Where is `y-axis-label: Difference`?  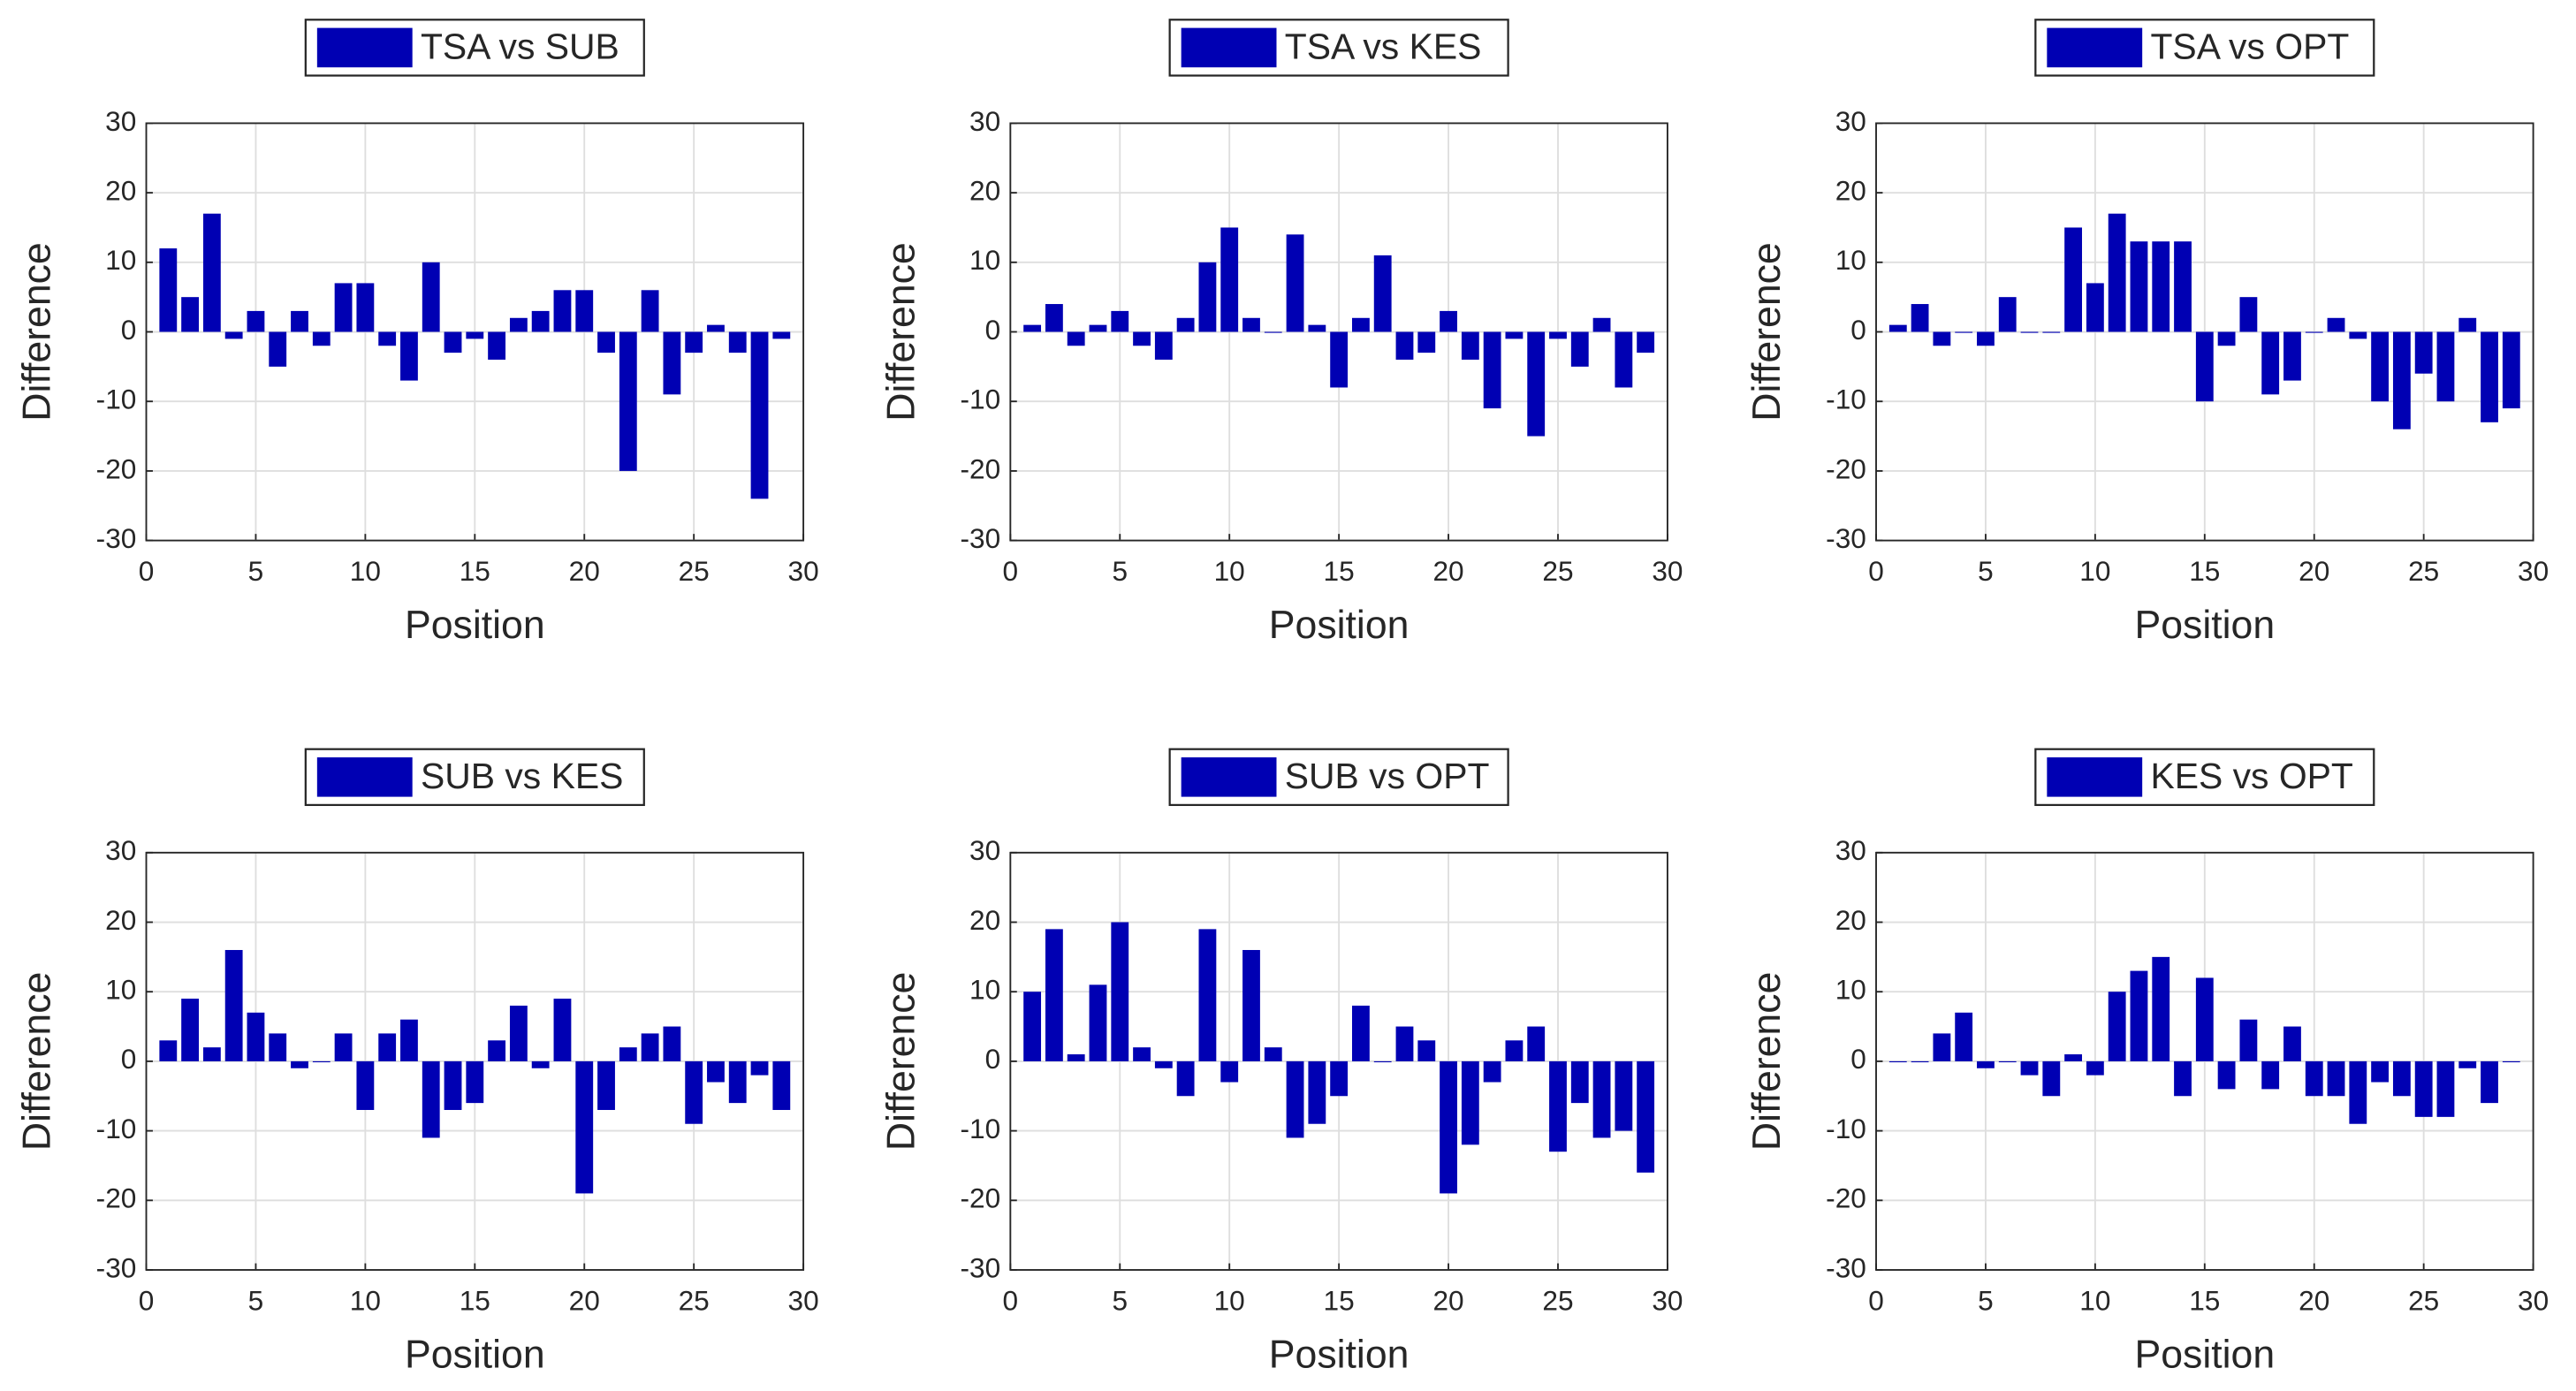 y-axis-label: Difference is located at coordinates (1767, 1062).